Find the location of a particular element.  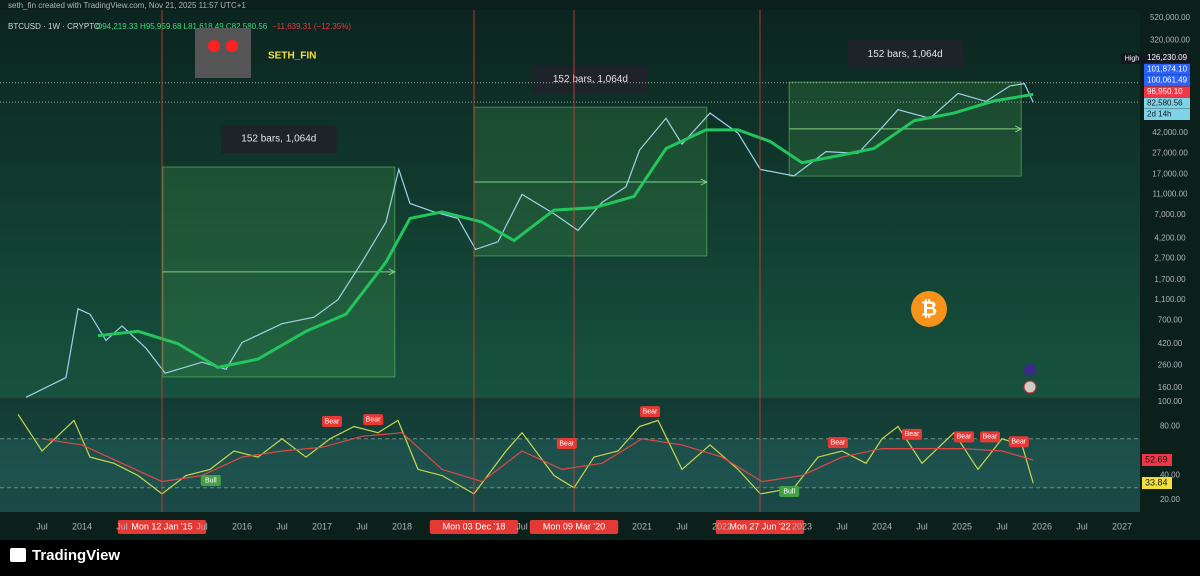

date-label: Mon 03 Dec '18 is located at coordinates (474, 526).